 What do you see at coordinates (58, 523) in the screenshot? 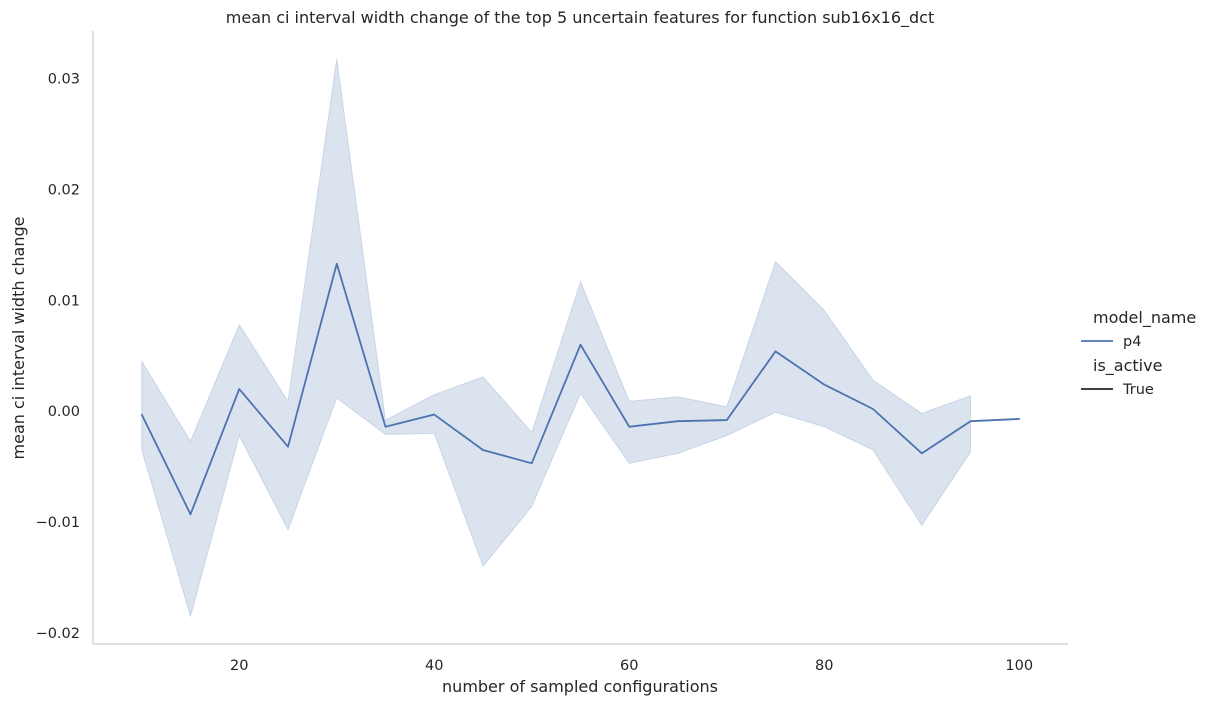
I see `y-tick-label: −0.01` at bounding box center [58, 523].